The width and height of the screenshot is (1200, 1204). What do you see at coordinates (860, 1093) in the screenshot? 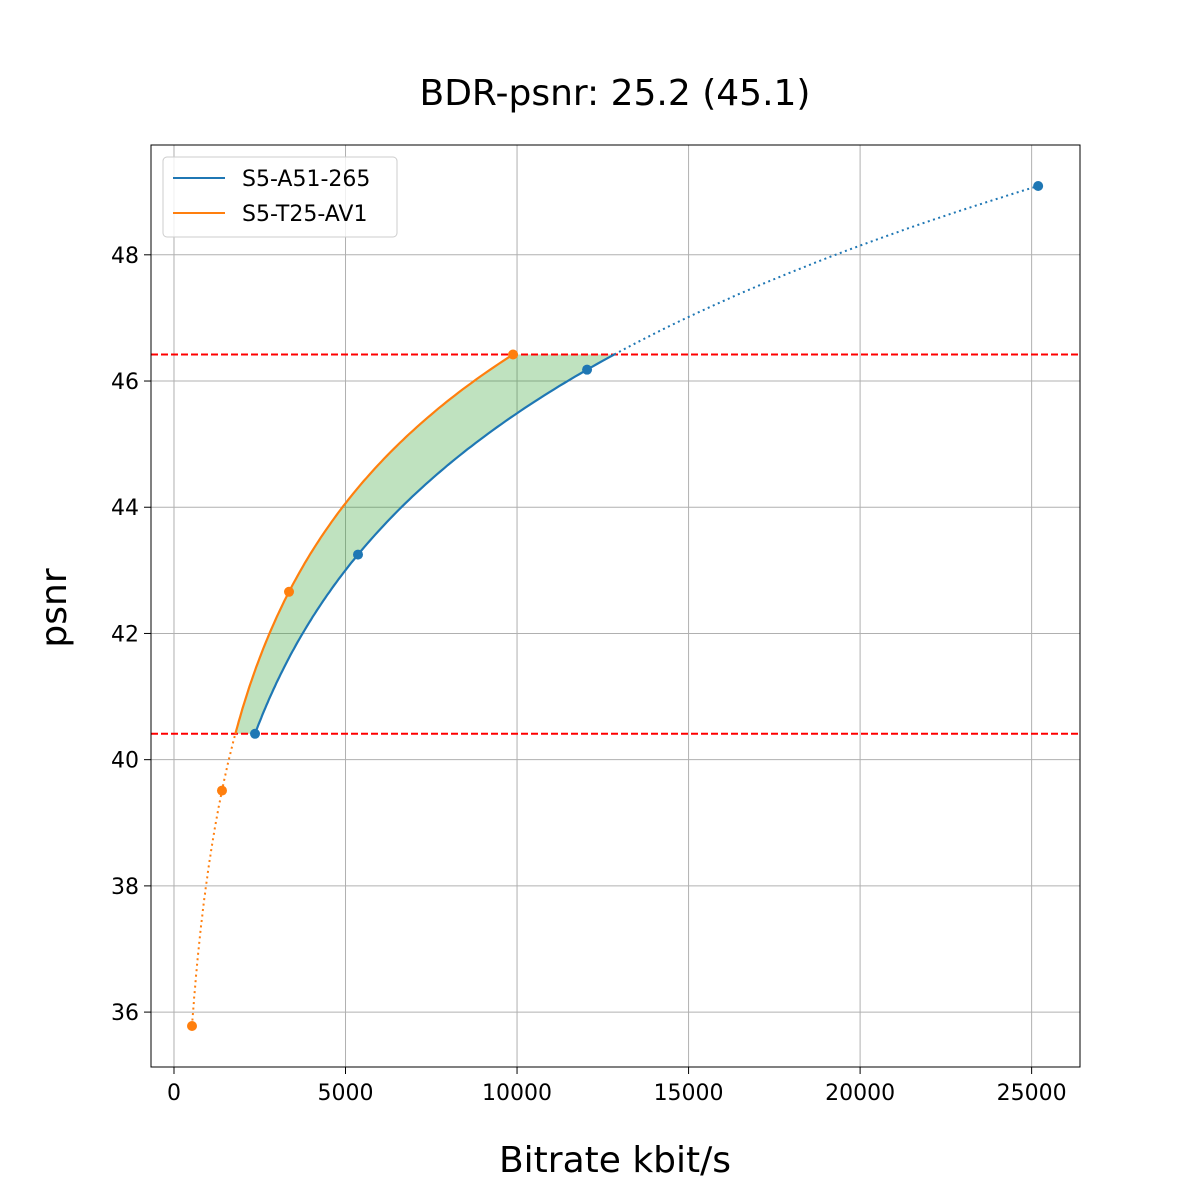
I see `x-tick-label: 20000` at bounding box center [860, 1093].